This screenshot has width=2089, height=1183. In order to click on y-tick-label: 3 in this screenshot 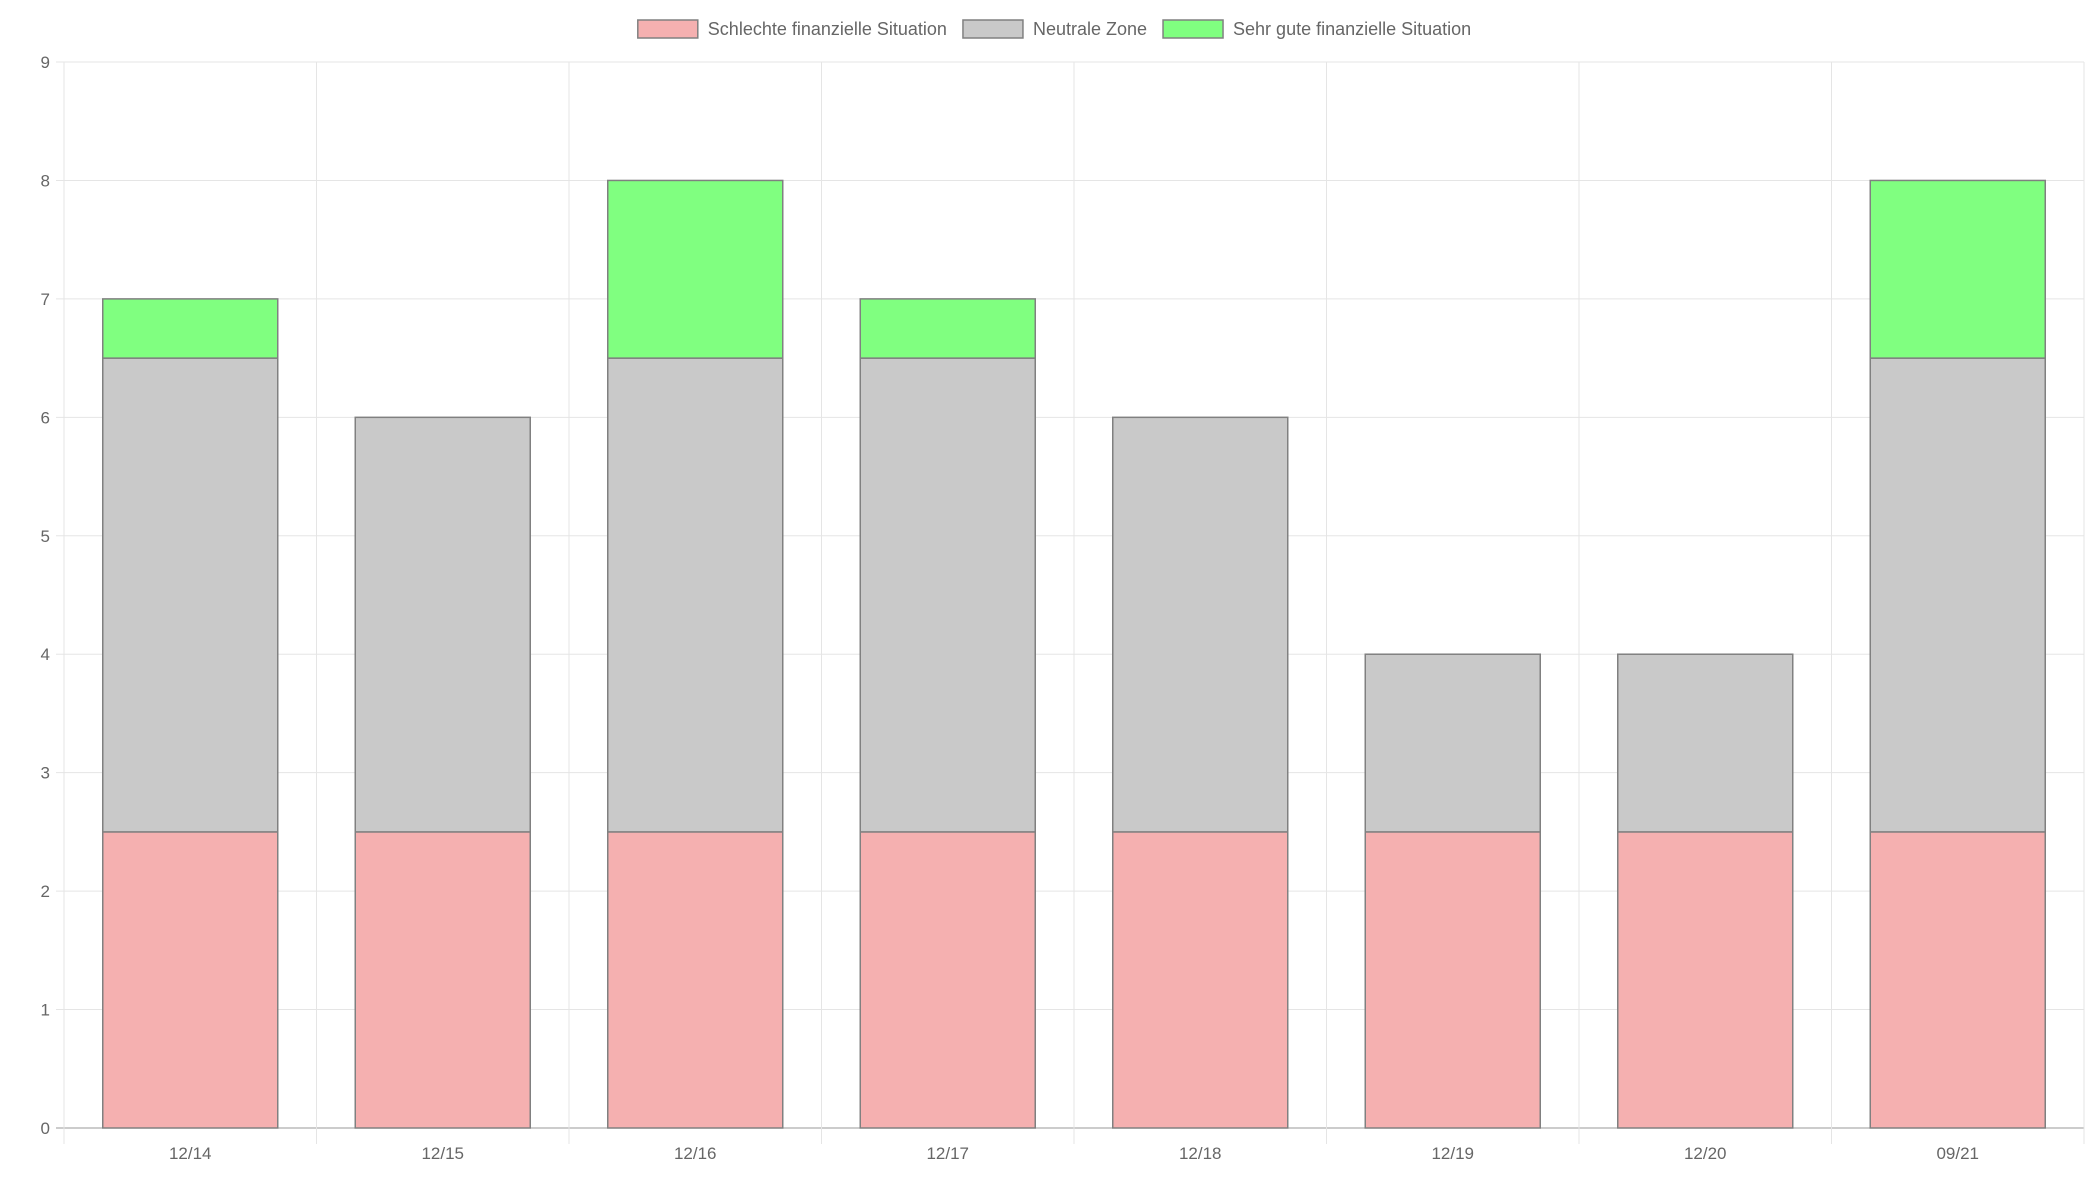, I will do `click(45, 773)`.